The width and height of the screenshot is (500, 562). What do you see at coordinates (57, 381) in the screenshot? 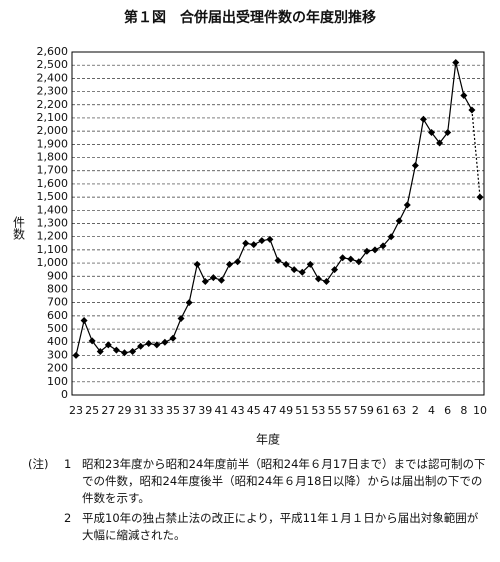
I see `y-tick-label: 100` at bounding box center [57, 381].